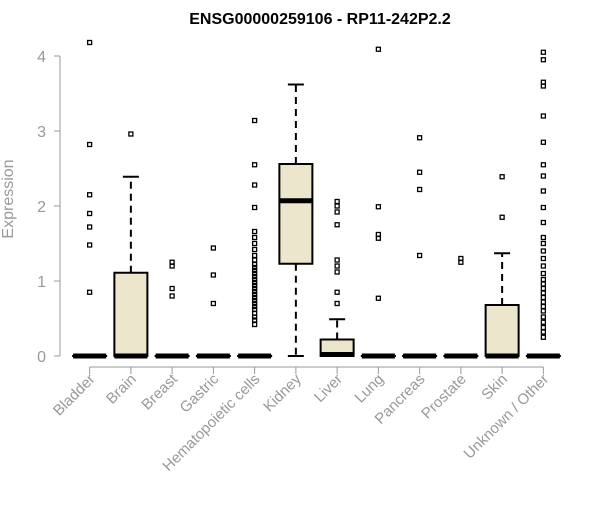 The image size is (600, 505). What do you see at coordinates (159, 391) in the screenshot?
I see `x-tick-label: Breast` at bounding box center [159, 391].